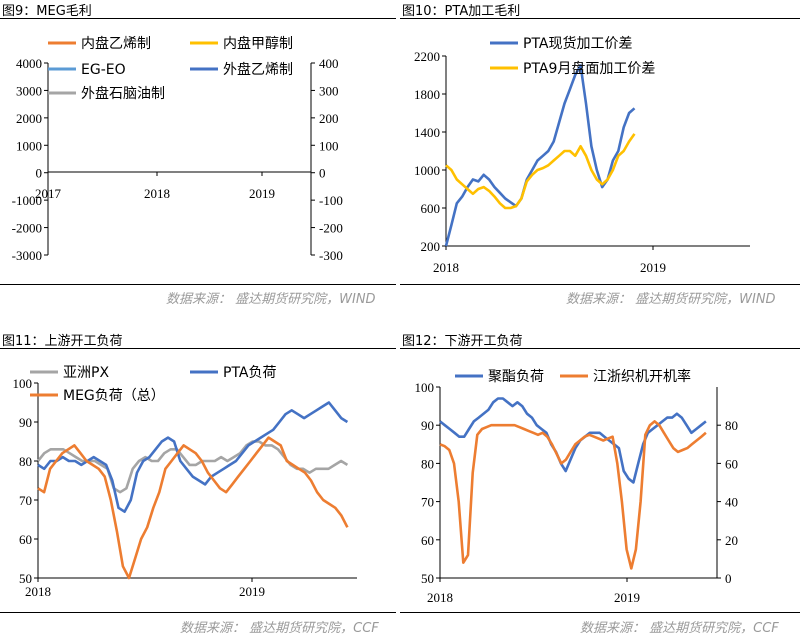  What do you see at coordinates (103, 70) in the screenshot?
I see `legend-label: EG-EO` at bounding box center [103, 70].